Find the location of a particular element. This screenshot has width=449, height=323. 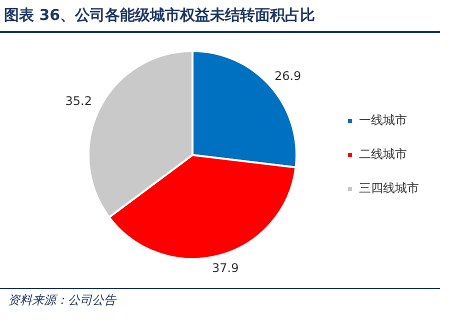

chart-title: 图表 36、公司各能级城市权益未结转面积占比 is located at coordinates (160, 15).